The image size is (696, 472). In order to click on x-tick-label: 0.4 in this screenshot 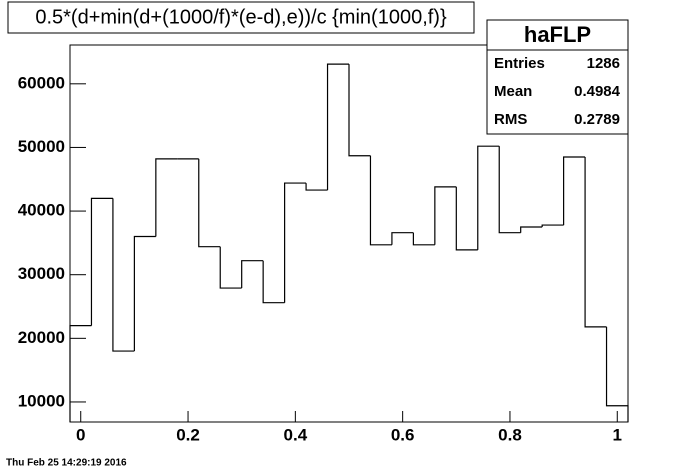, I will do `click(296, 434)`.